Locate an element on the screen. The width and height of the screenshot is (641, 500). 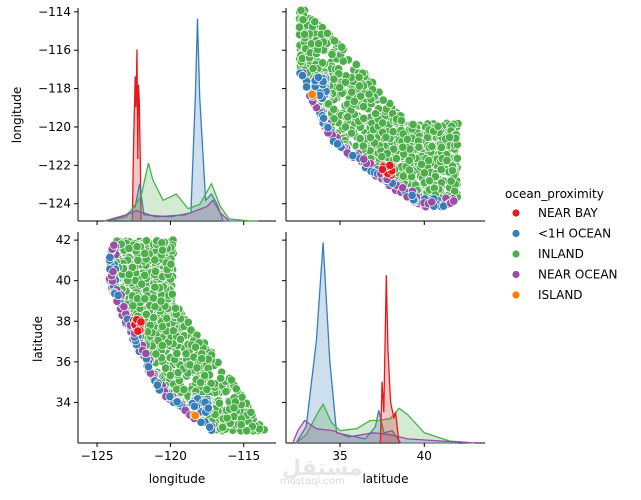
lon-diag-ytick-label: −118 is located at coordinates (54, 89).